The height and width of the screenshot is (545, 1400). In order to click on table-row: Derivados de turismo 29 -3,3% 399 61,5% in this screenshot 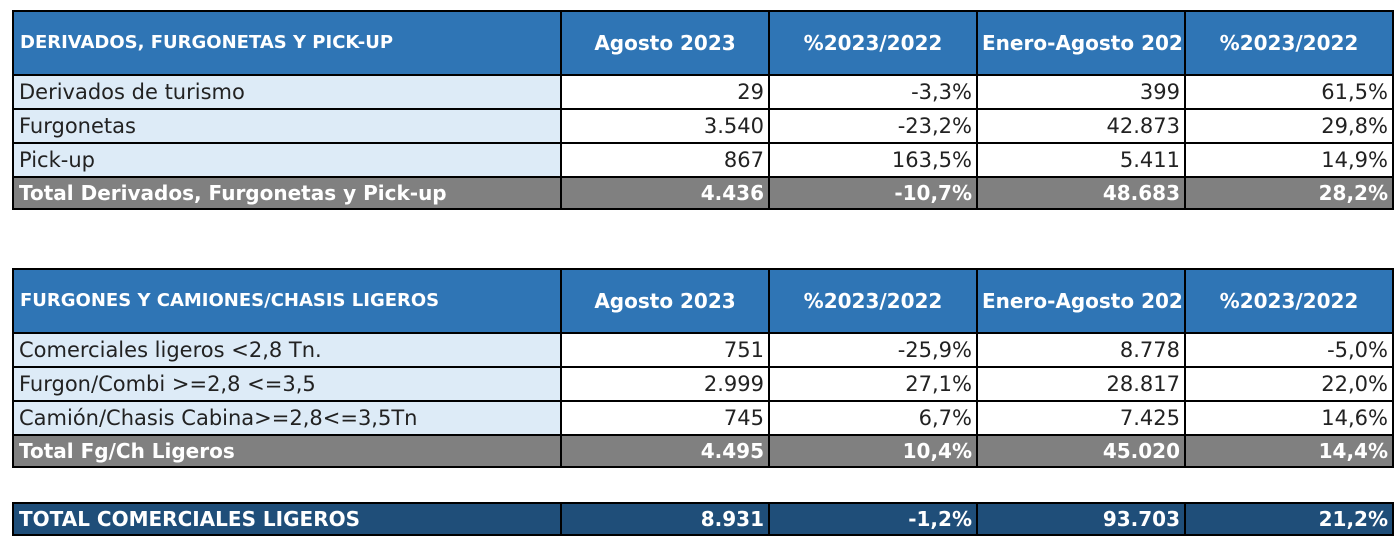, I will do `click(703, 92)`.